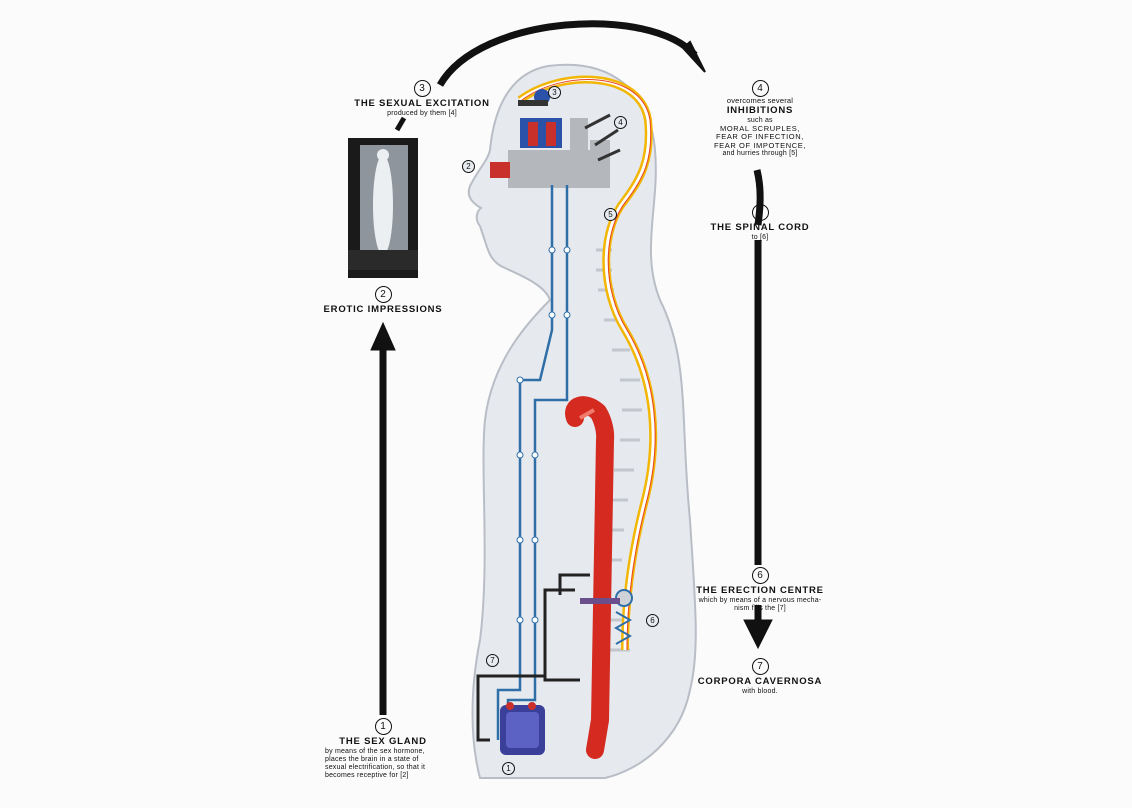 The image size is (1132, 808). I want to click on corpora-pipes, so click(533, 657).